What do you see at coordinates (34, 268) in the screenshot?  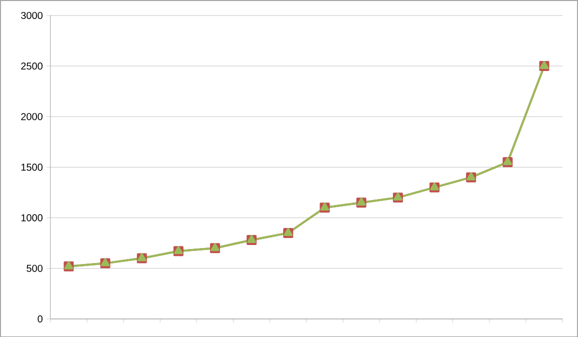 I see `y-tick-label: 500` at bounding box center [34, 268].